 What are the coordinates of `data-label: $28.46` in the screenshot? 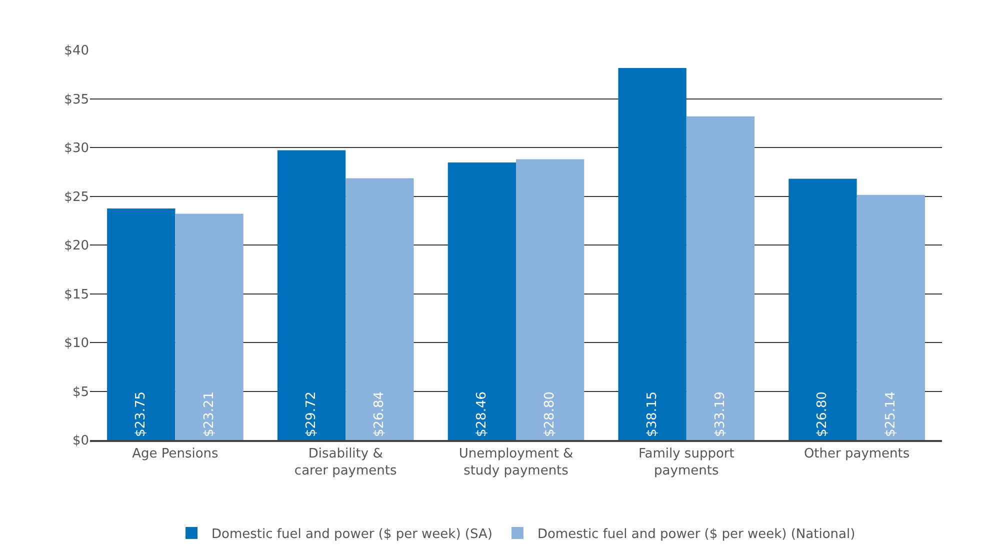 It's located at (482, 414).